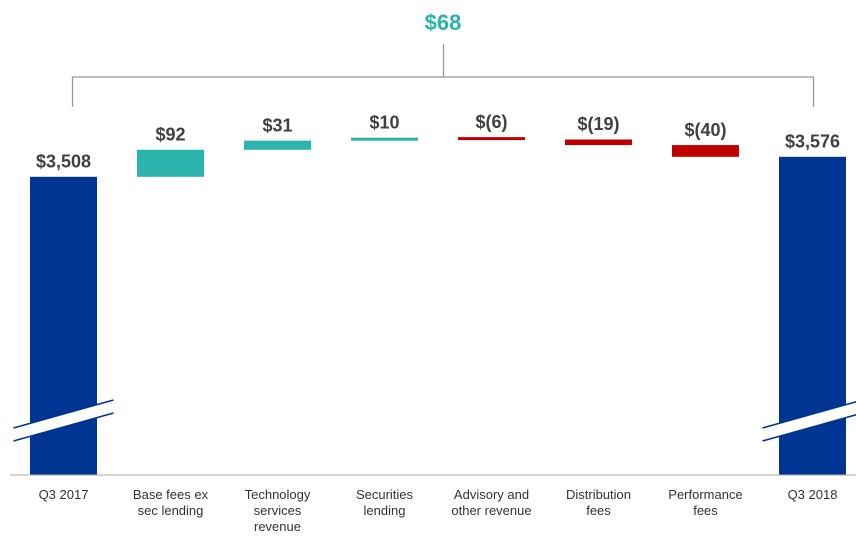 The height and width of the screenshot is (541, 856). I want to click on value-label: $(40), so click(705, 130).